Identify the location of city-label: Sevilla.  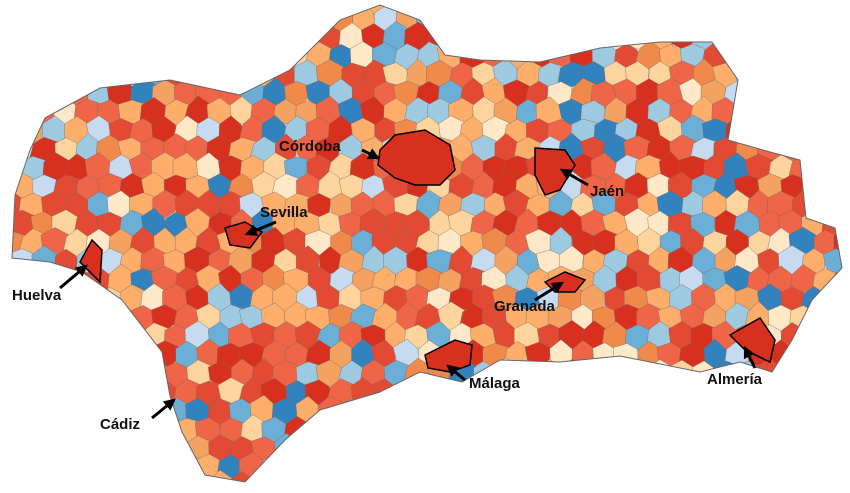
(284, 212).